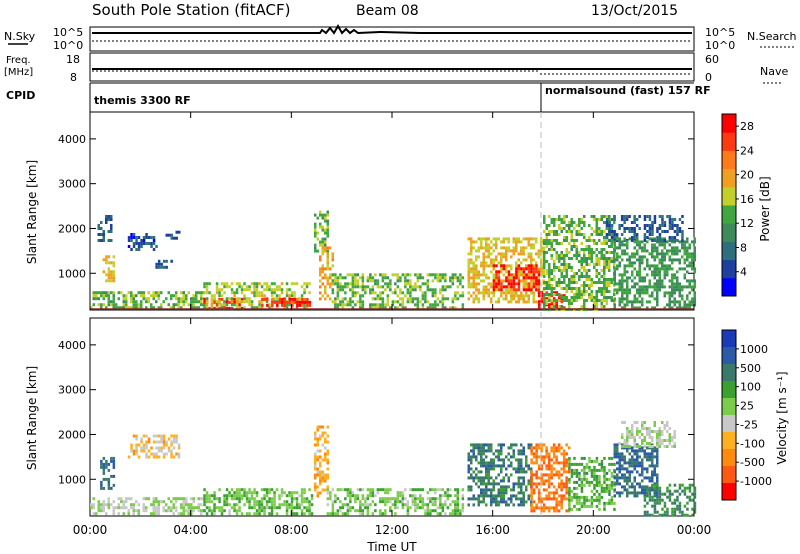  I want to click on nsearch-tick-low: 10^0, so click(720, 45).